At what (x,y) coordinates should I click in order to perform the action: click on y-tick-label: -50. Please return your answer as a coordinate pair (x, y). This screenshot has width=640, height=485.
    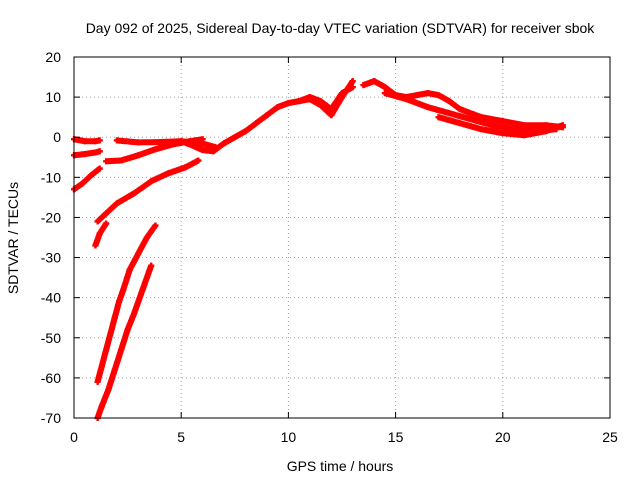
    Looking at the image, I should click on (51, 338).